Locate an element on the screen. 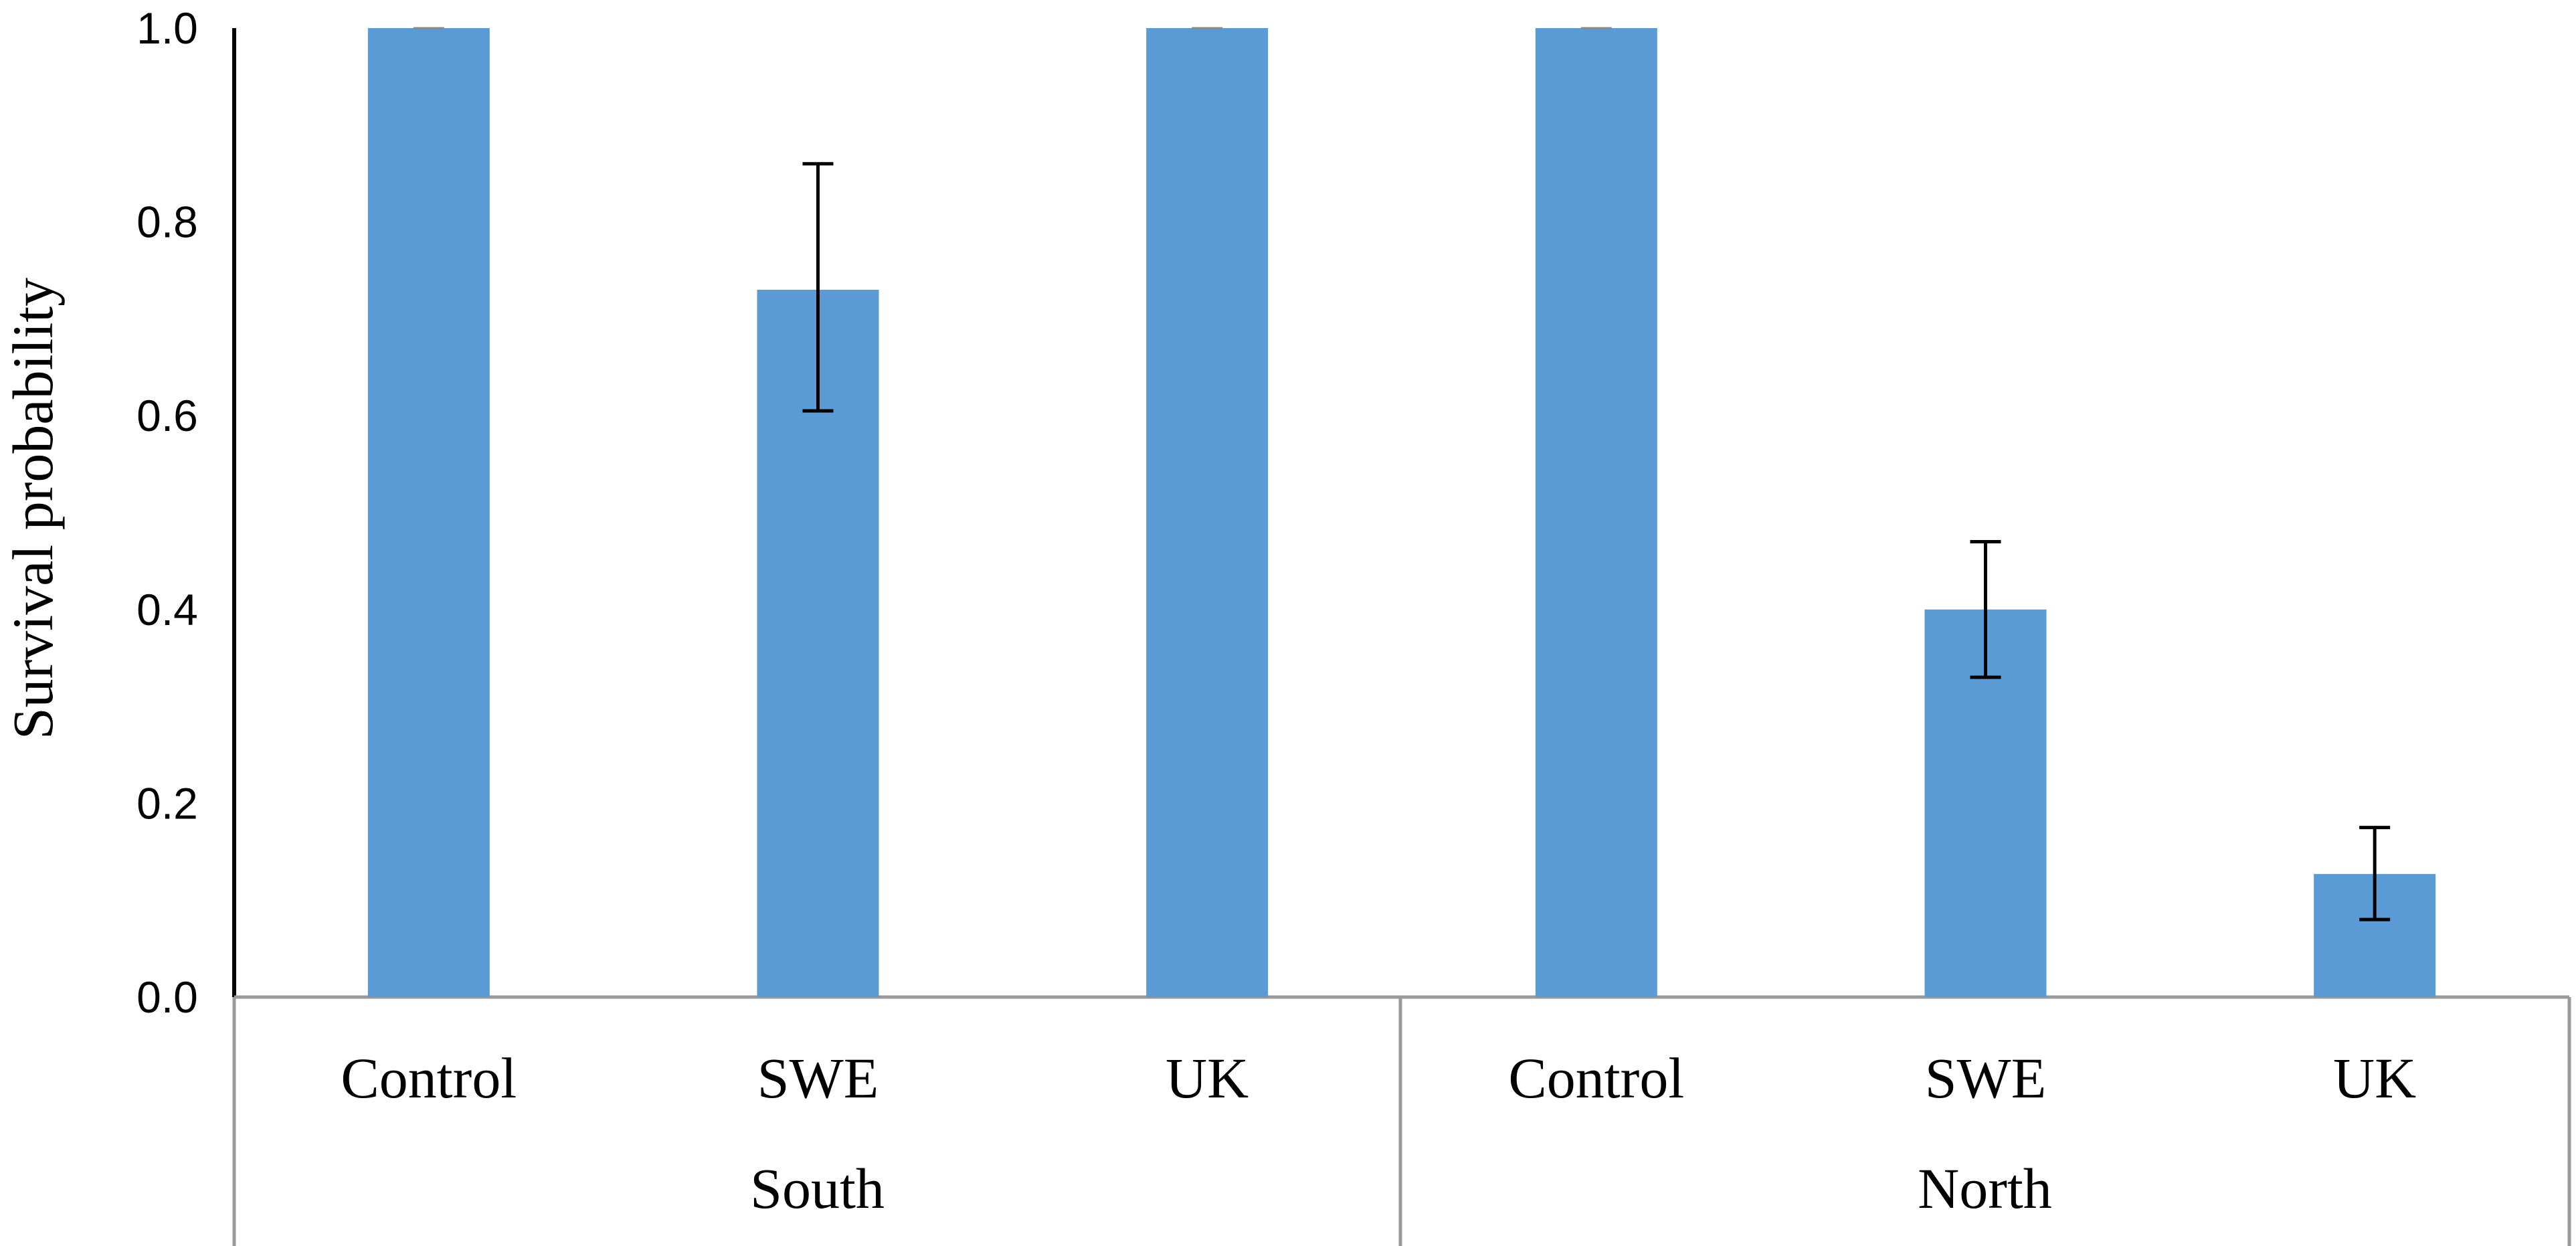 The height and width of the screenshot is (1246, 2576). y-axis-title: Survival probability is located at coordinates (33, 509).